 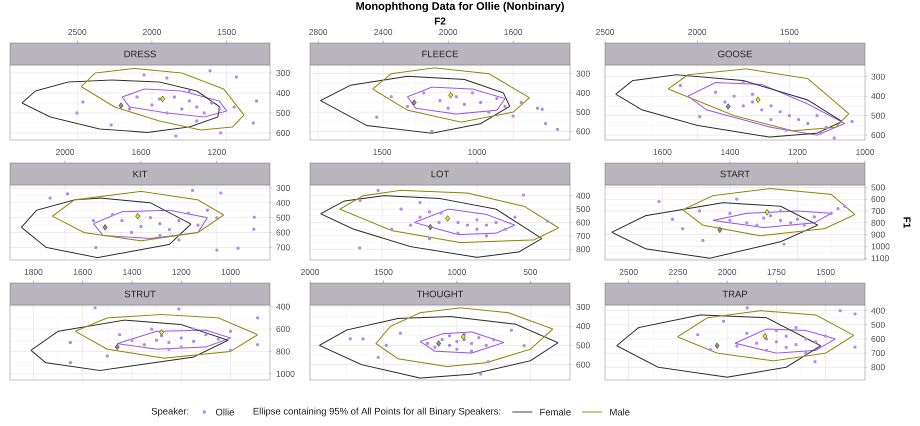 I want to click on legend-label: Female, so click(x=555, y=412).